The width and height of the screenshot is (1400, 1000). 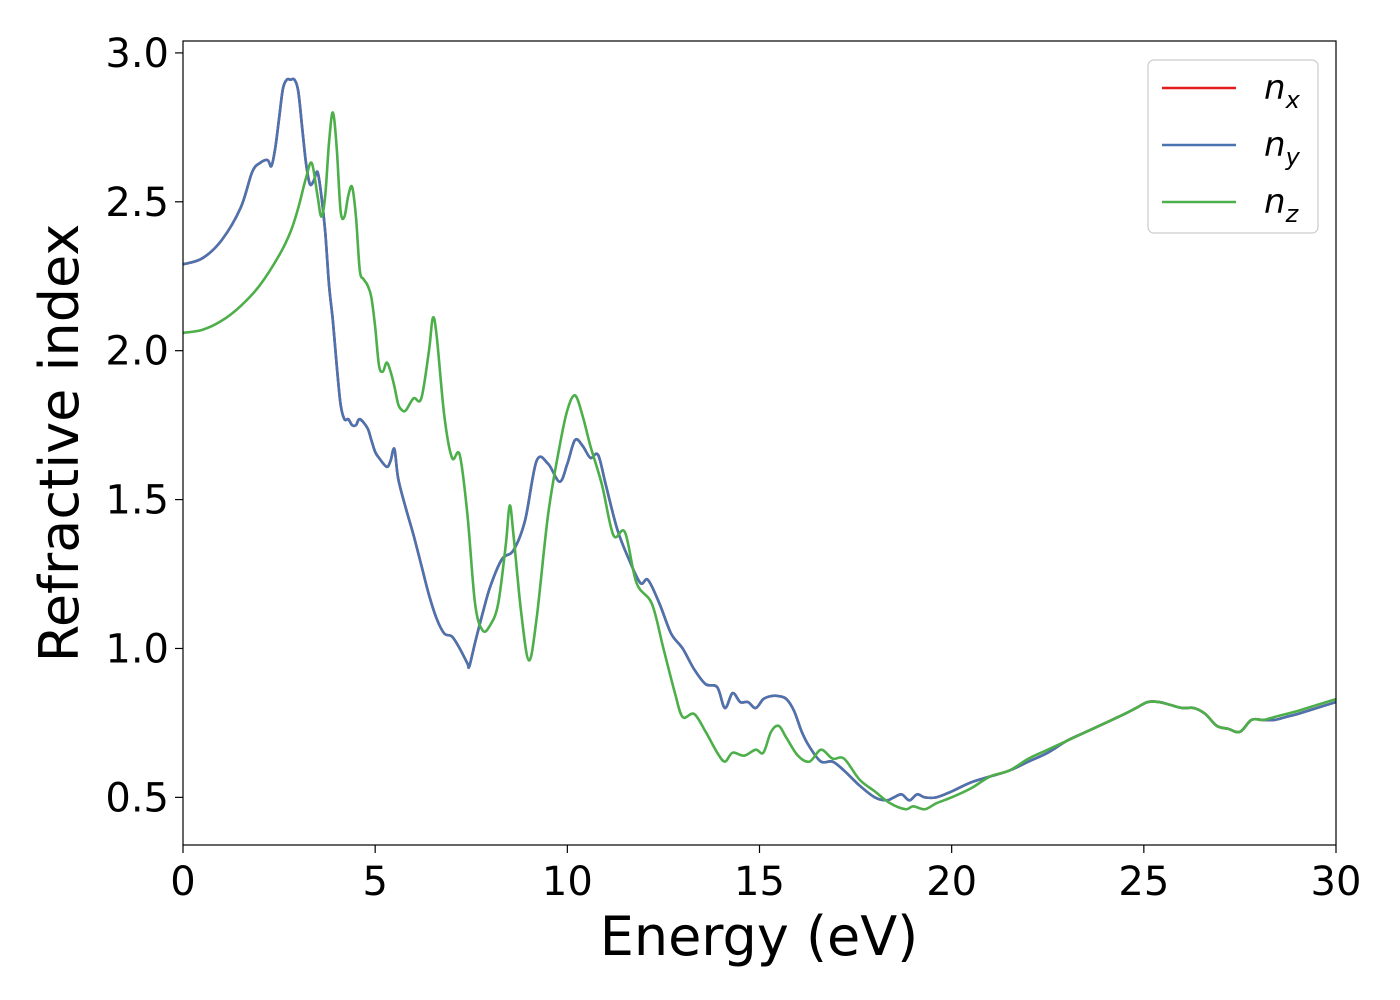 What do you see at coordinates (759, 882) in the screenshot?
I see `x-tick-label: 15` at bounding box center [759, 882].